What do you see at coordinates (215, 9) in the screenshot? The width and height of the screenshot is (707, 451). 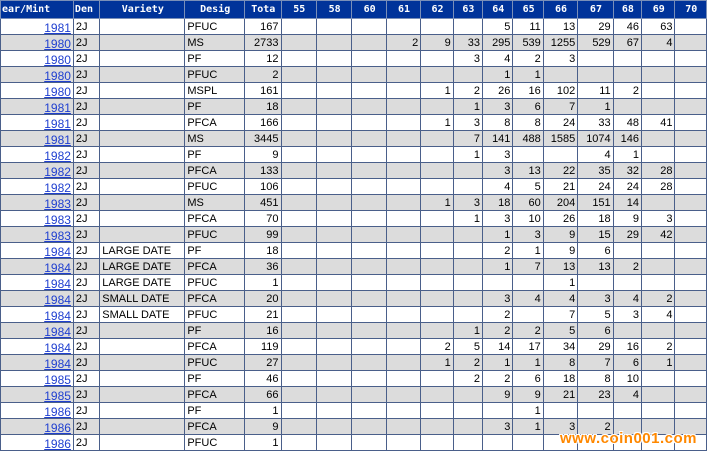 I see `header-desig: Desig` at bounding box center [215, 9].